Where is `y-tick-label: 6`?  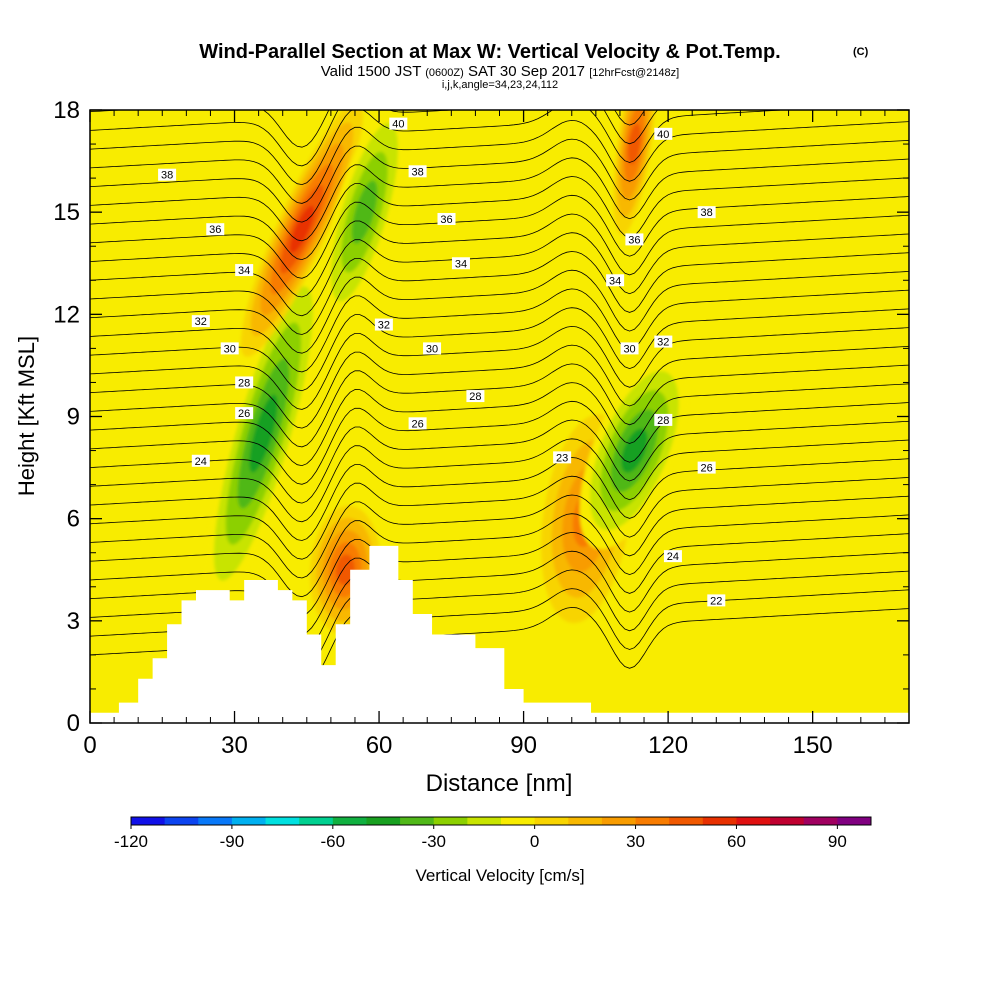
y-tick-label: 6 is located at coordinates (73, 519).